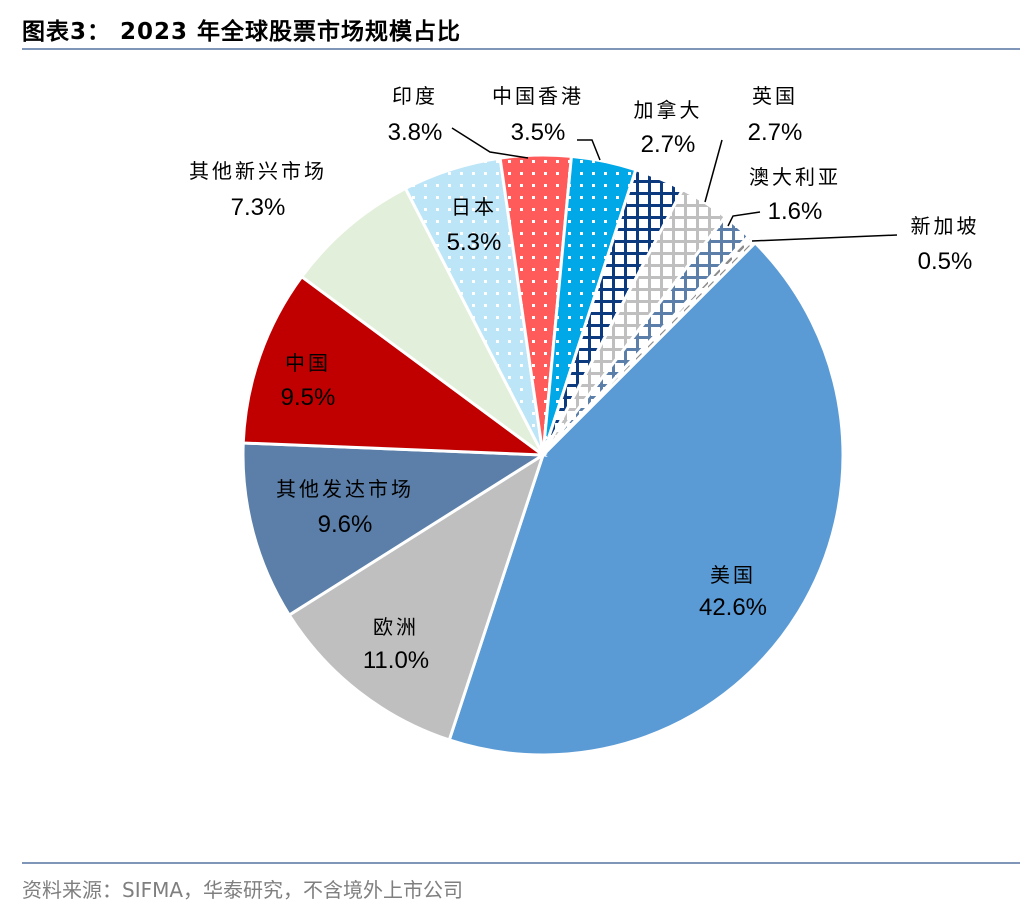 The image size is (1028, 916). What do you see at coordinates (538, 96) in the screenshot?
I see `slice-label: 中国香港` at bounding box center [538, 96].